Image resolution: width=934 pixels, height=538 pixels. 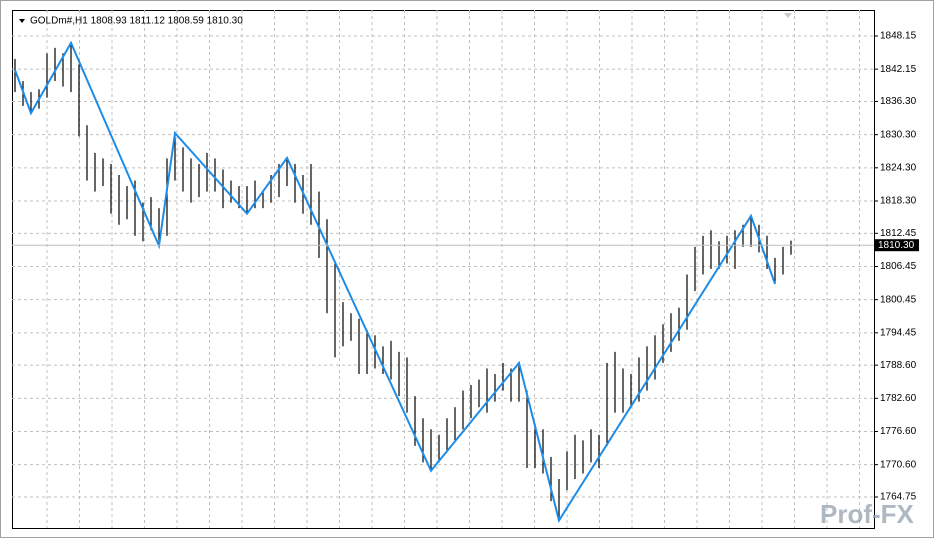 I want to click on y-tick-label: 1764.75, so click(x=898, y=497).